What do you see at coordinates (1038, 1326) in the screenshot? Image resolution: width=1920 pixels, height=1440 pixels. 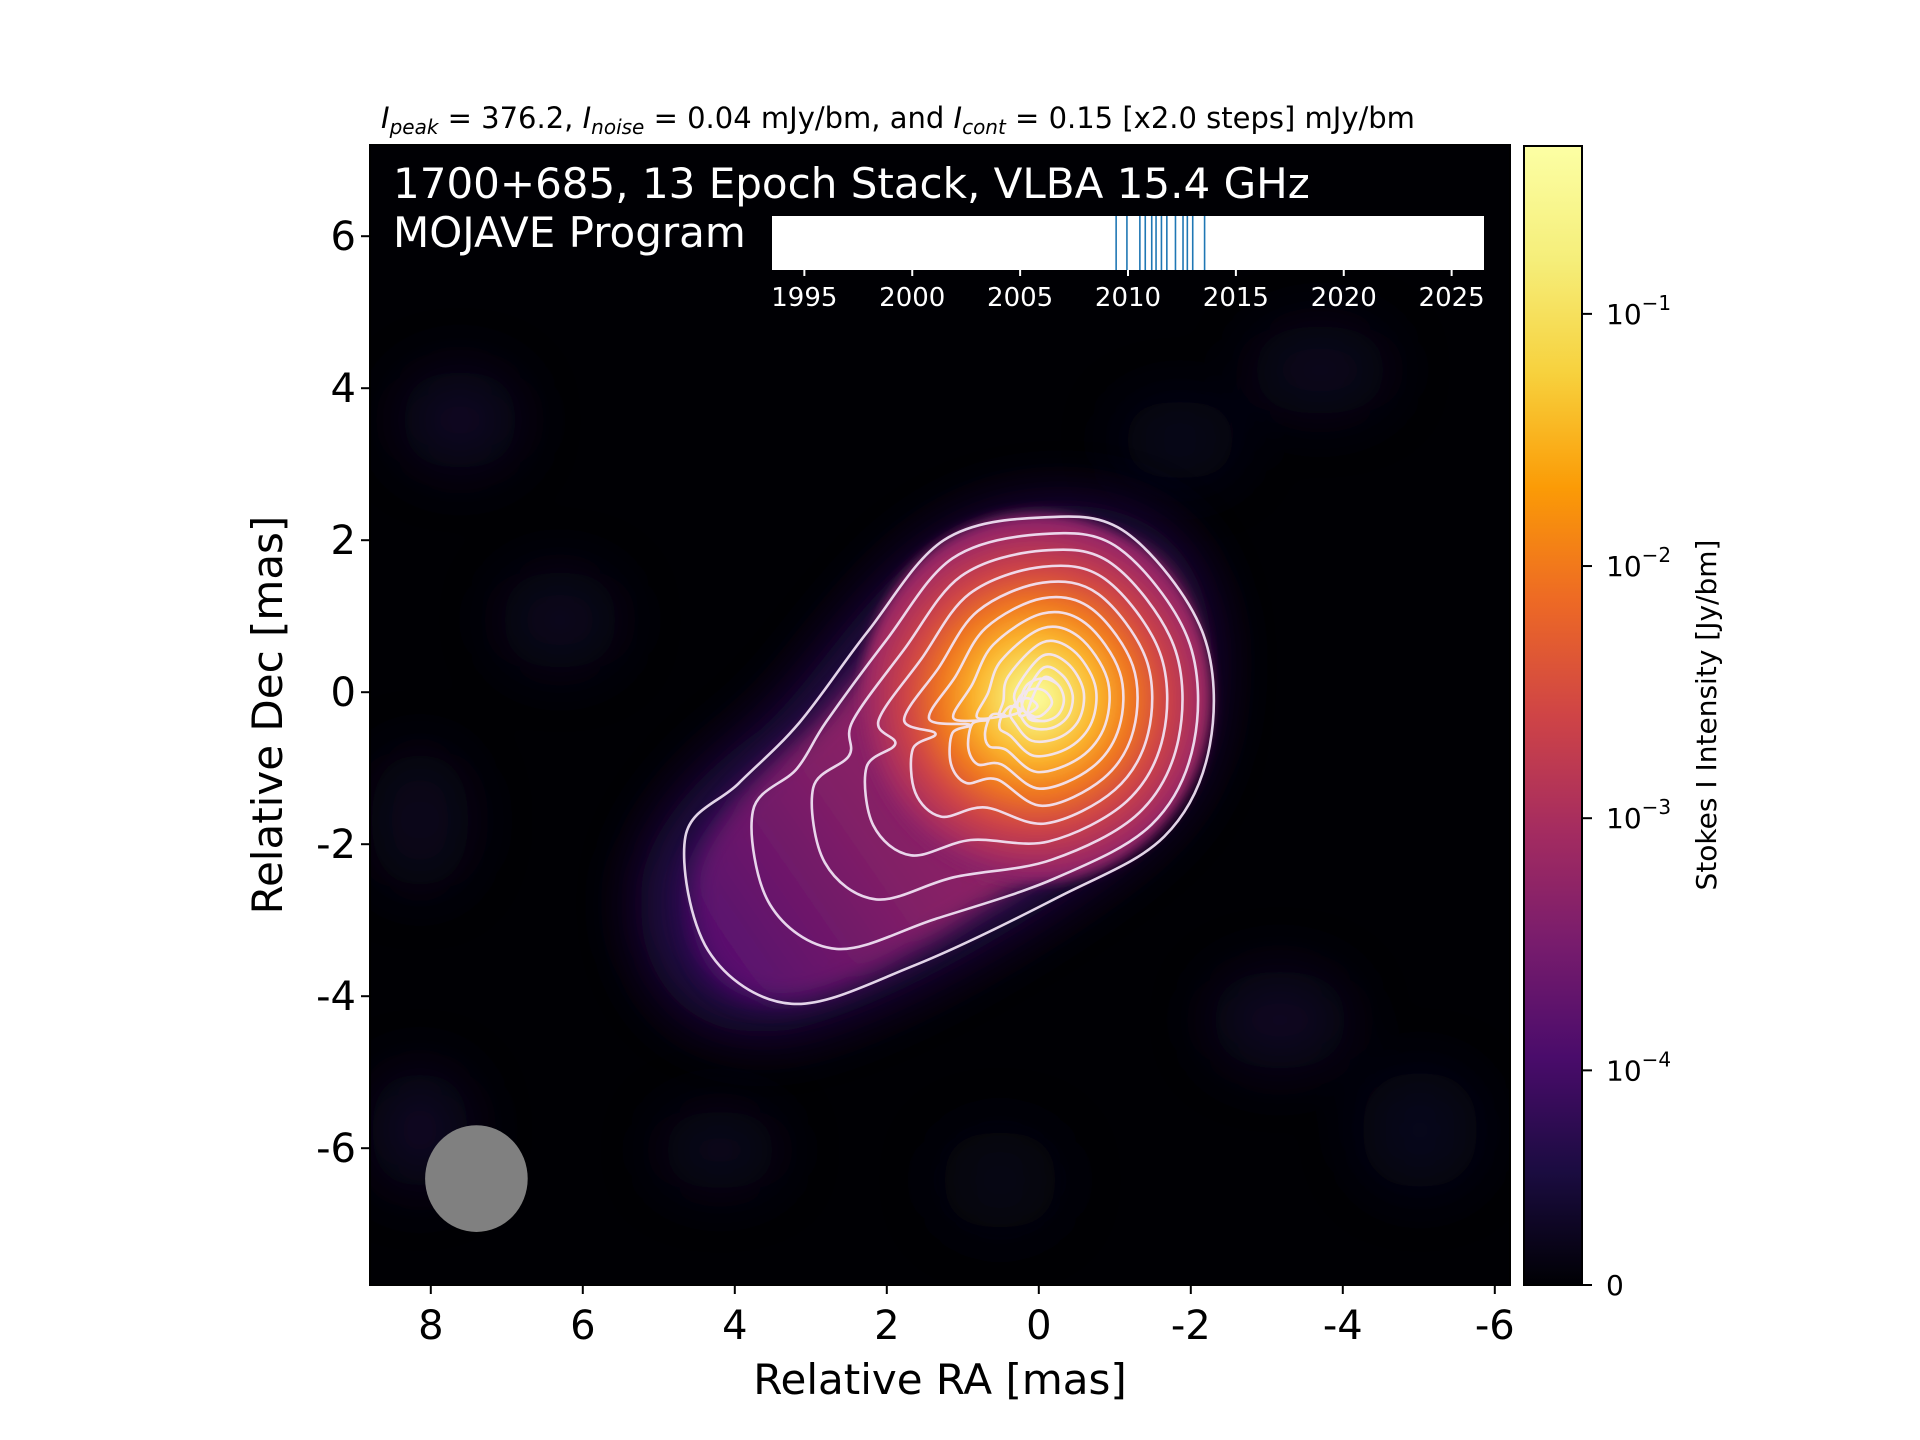 I see `x-tick-label: 0` at bounding box center [1038, 1326].